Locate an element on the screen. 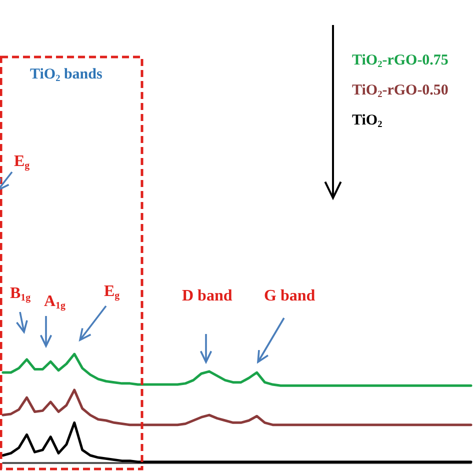 This screenshot has height=474, width=474. text: D band is located at coordinates (207, 296).